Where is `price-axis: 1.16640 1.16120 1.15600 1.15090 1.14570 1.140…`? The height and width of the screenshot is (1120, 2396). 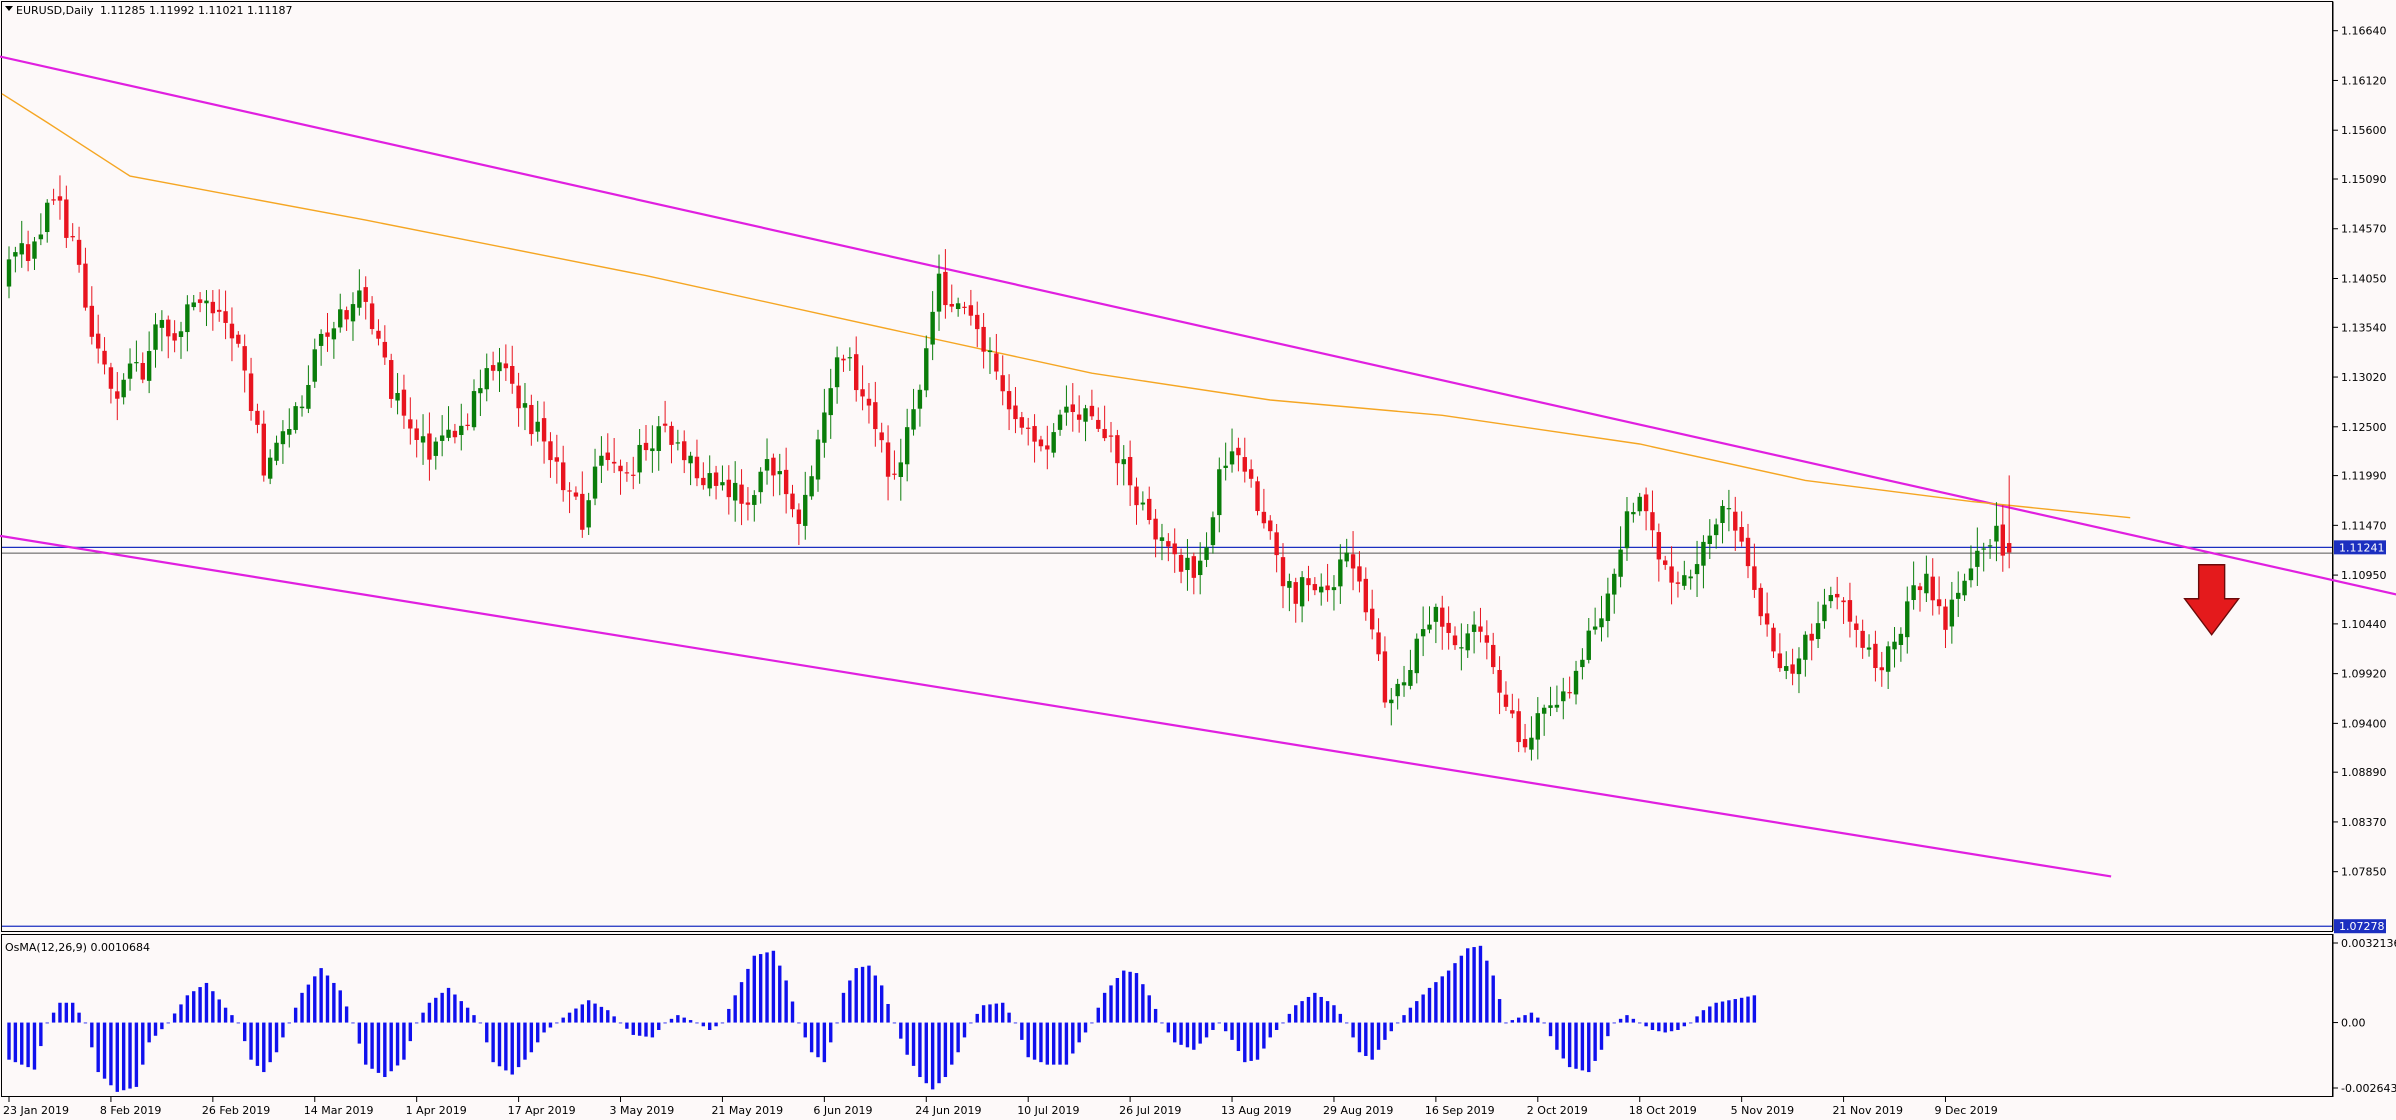 price-axis: 1.16640 1.16120 1.15600 1.15090 1.14570 1.140… is located at coordinates (2360, 452).